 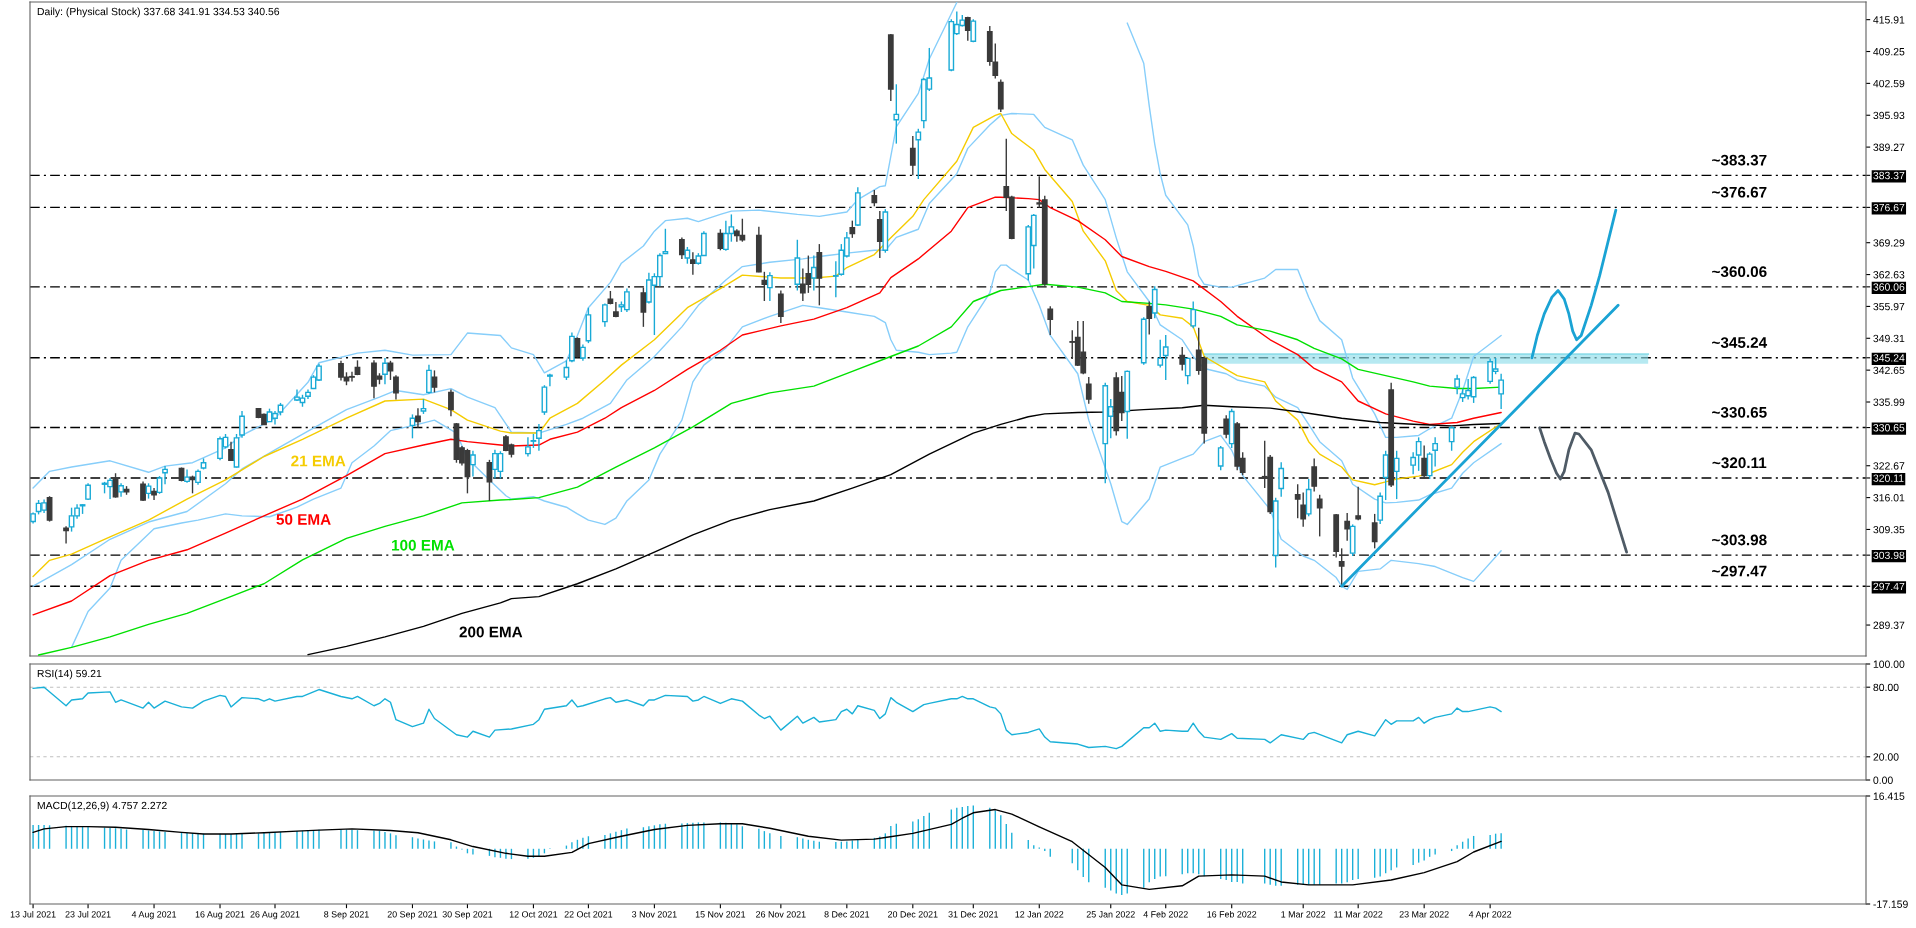 What do you see at coordinates (1889, 175) in the screenshot?
I see `y-tick-label: 383.37` at bounding box center [1889, 175].